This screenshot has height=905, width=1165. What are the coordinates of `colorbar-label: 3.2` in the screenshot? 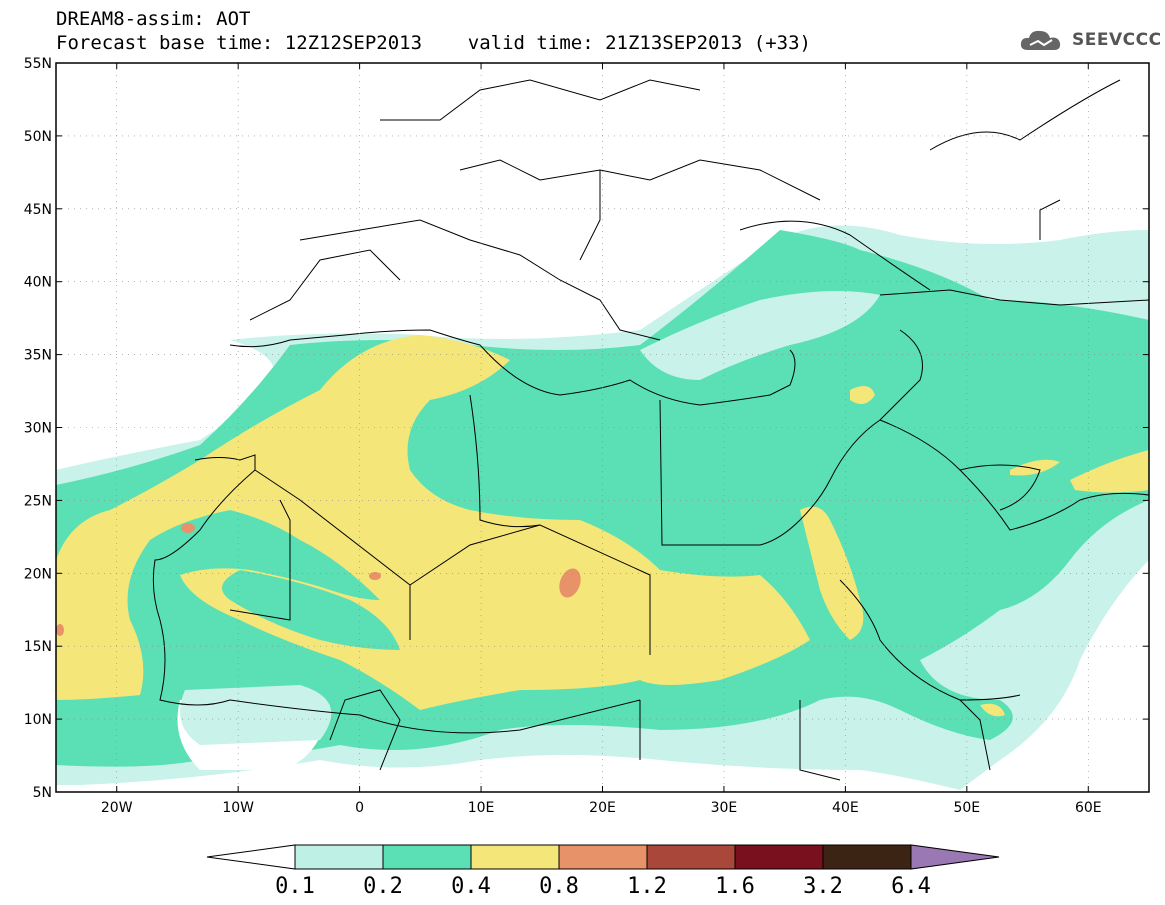 It's located at (823, 886).